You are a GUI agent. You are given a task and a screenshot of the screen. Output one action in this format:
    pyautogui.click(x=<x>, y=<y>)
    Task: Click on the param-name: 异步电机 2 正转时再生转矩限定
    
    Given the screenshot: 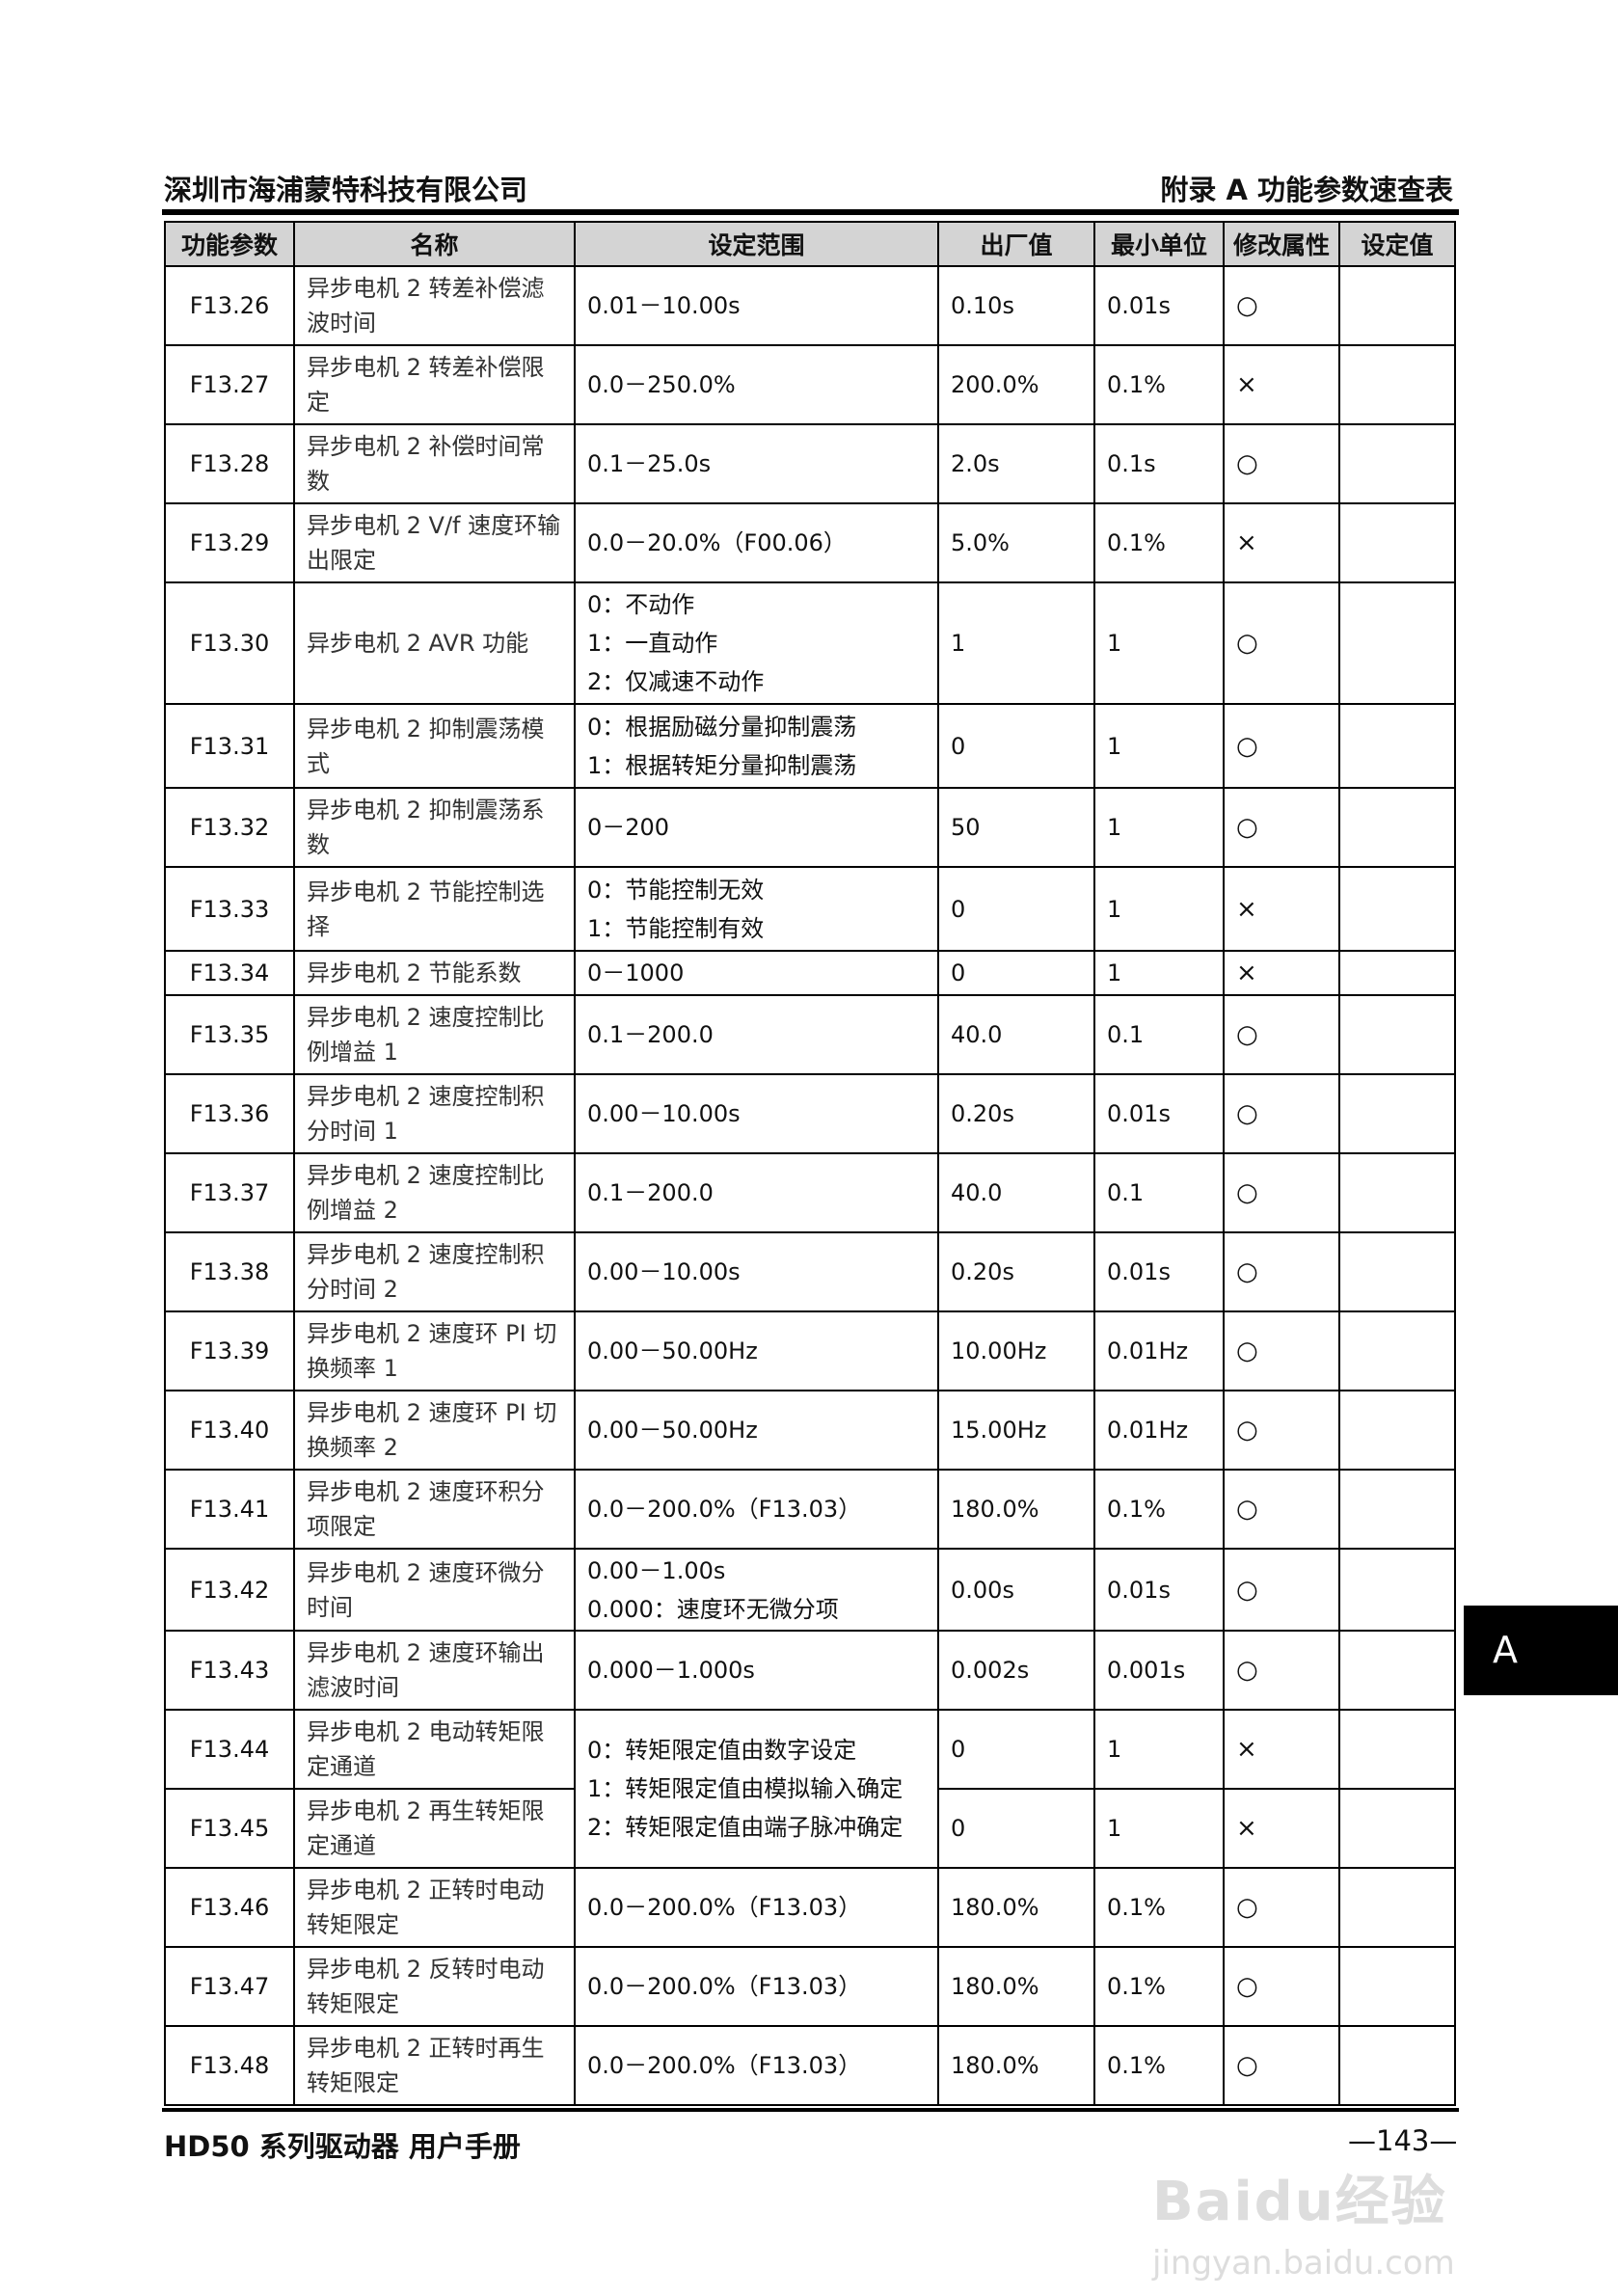 What is the action you would take?
    pyautogui.click(x=435, y=2065)
    